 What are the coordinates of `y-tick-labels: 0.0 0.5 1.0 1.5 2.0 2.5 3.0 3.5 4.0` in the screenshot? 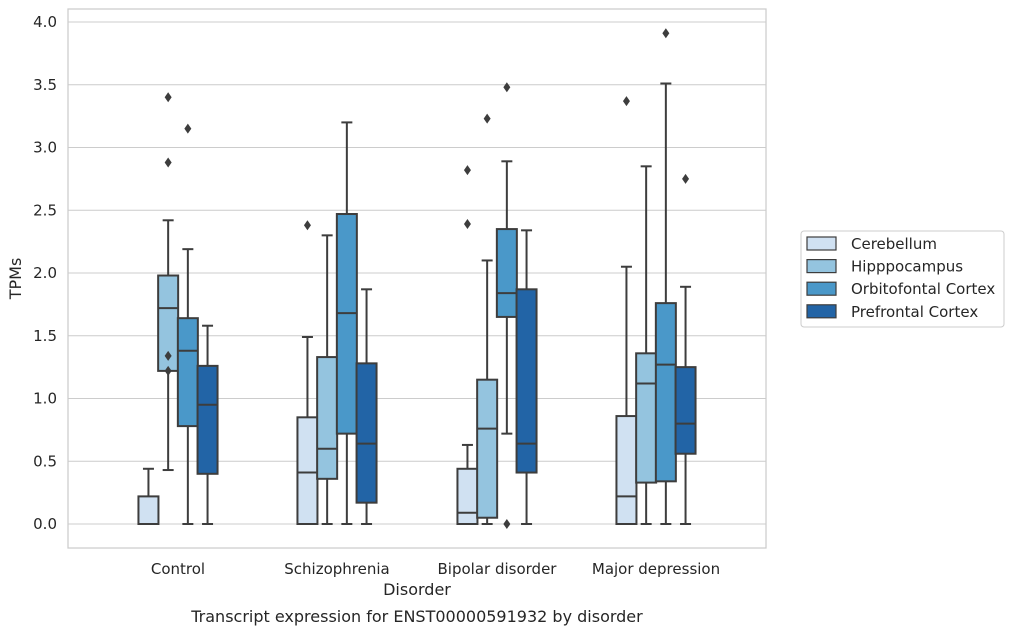 It's located at (45, 273).